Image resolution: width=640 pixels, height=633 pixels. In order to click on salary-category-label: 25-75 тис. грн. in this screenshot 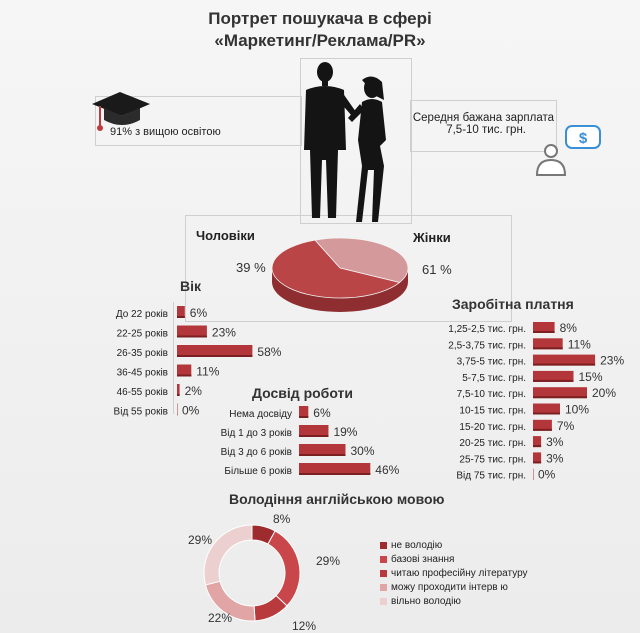, I will do `click(492, 459)`.